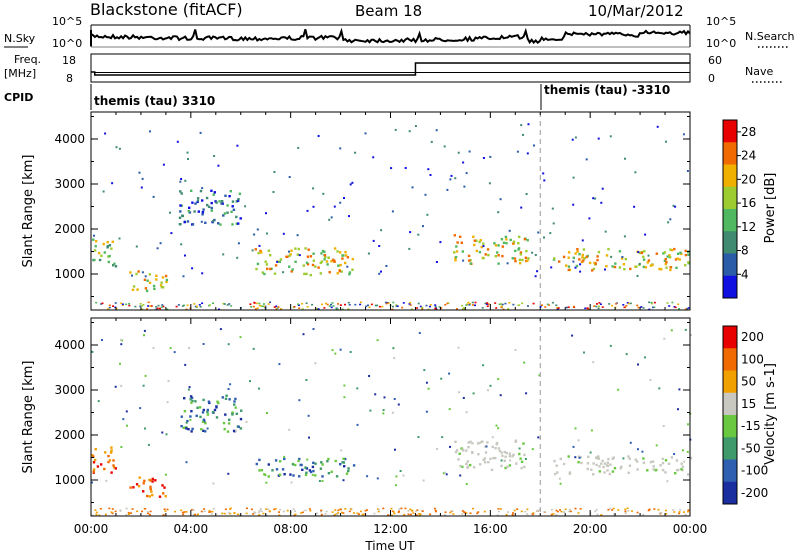 This screenshot has width=800, height=554. Describe the element at coordinates (748, 227) in the screenshot. I see `colorbar-tick-label: 12` at that location.